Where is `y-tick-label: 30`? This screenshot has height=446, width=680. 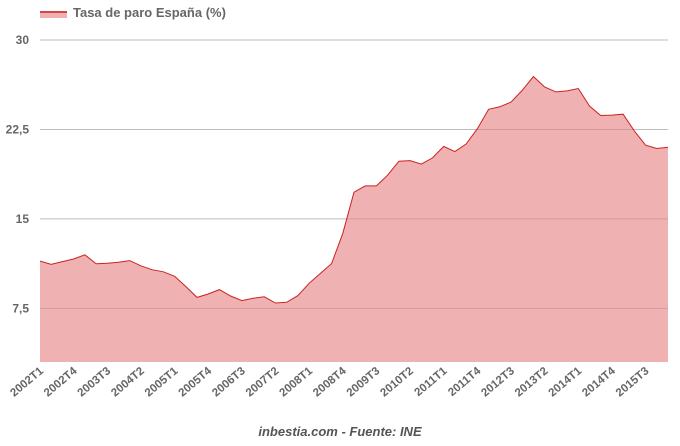
y-tick-label: 30 is located at coordinates (23, 40).